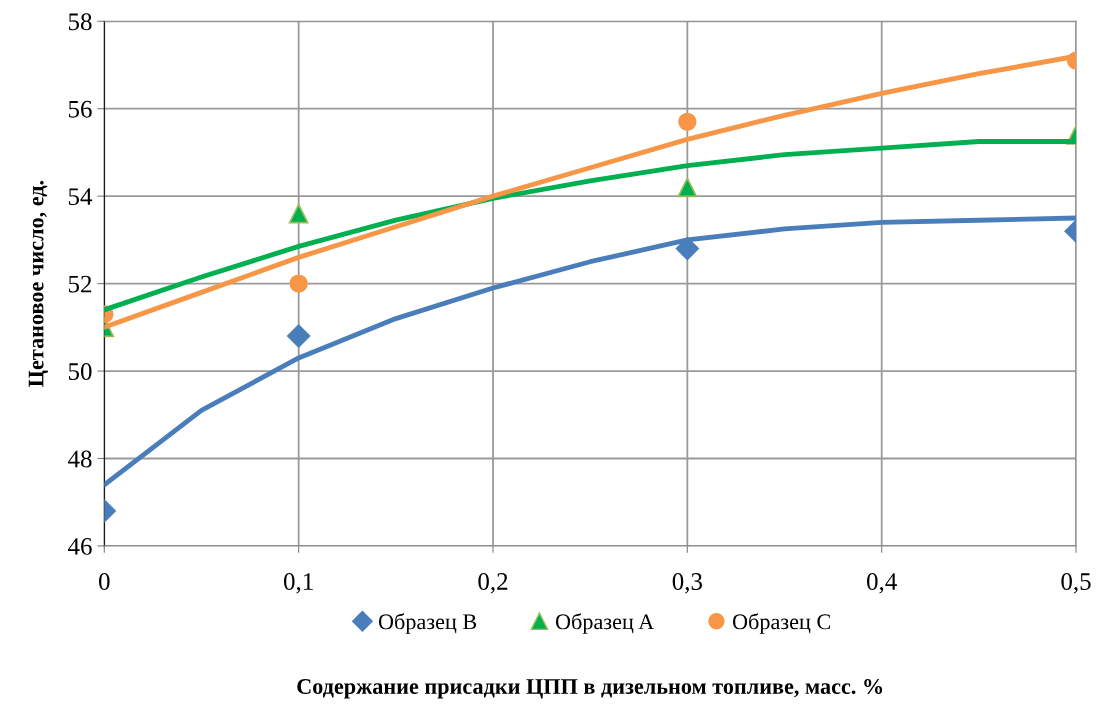 The image size is (1098, 709). Describe the element at coordinates (38, 283) in the screenshot. I see `y-axis-title: Цетановое число, ед.` at that location.